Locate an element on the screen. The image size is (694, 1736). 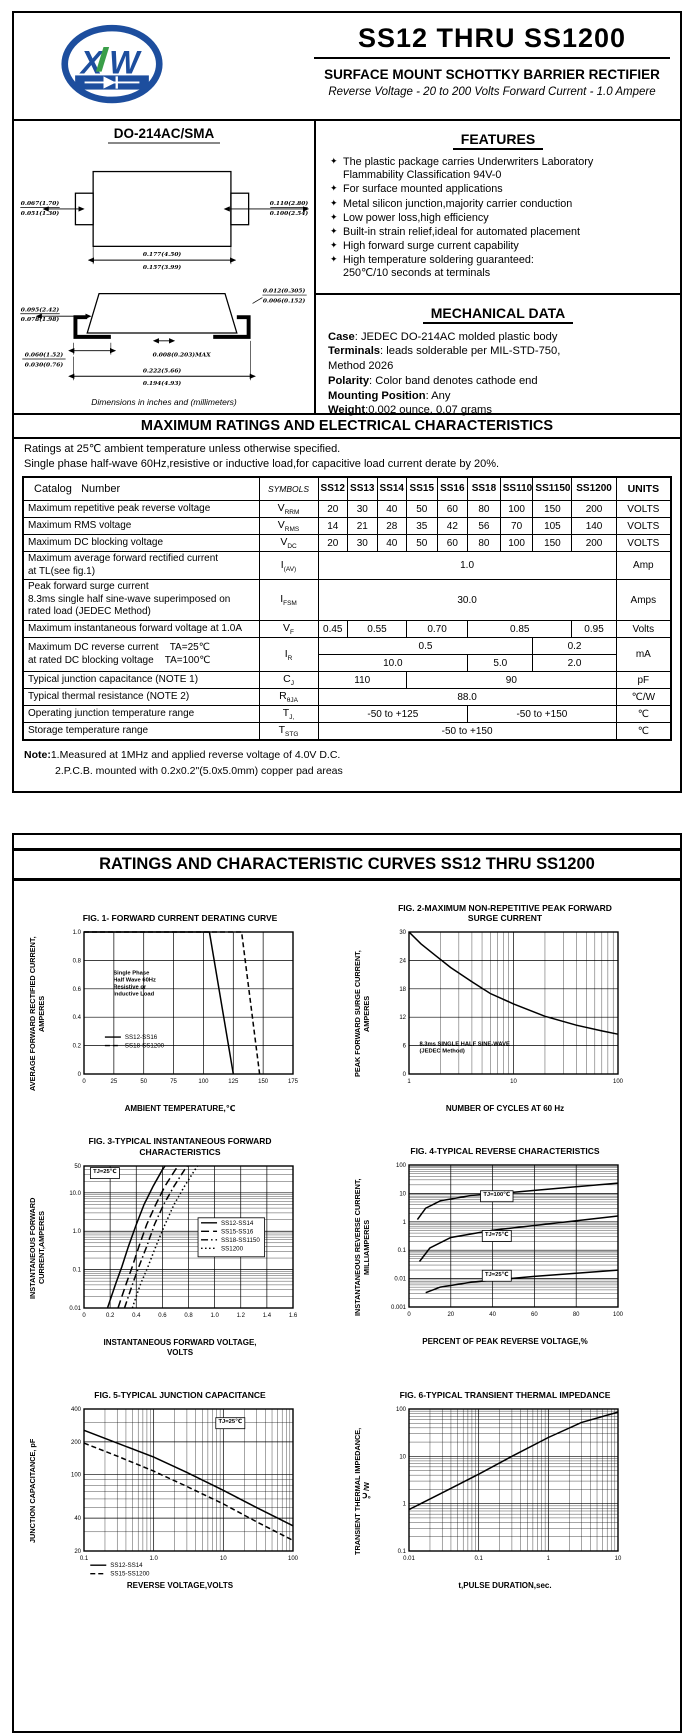
annotation-box is located at coordinates (496, 1276).